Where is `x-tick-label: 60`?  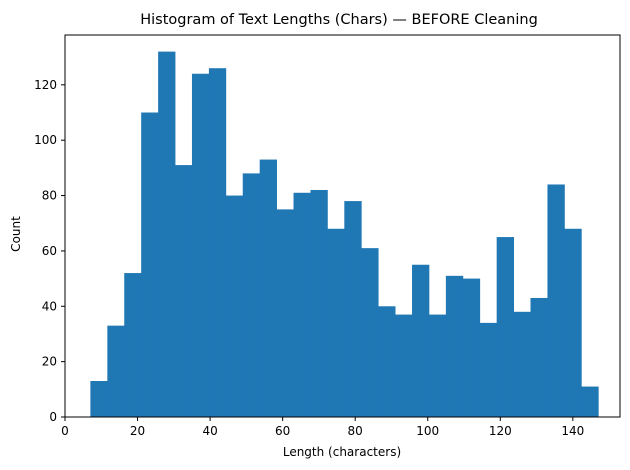 x-tick-label: 60 is located at coordinates (282, 431).